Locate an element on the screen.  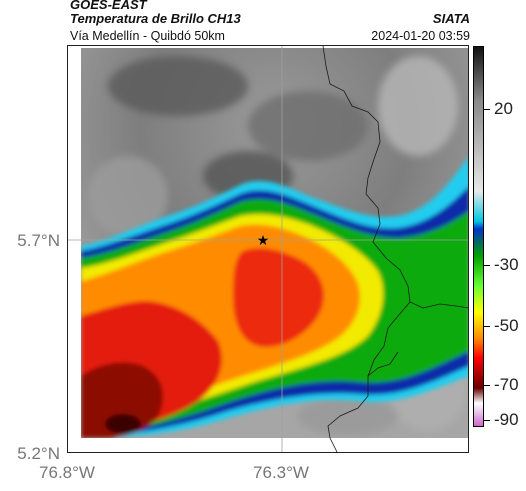
lat-label-5-2: 5.2°N is located at coordinates (38, 453).